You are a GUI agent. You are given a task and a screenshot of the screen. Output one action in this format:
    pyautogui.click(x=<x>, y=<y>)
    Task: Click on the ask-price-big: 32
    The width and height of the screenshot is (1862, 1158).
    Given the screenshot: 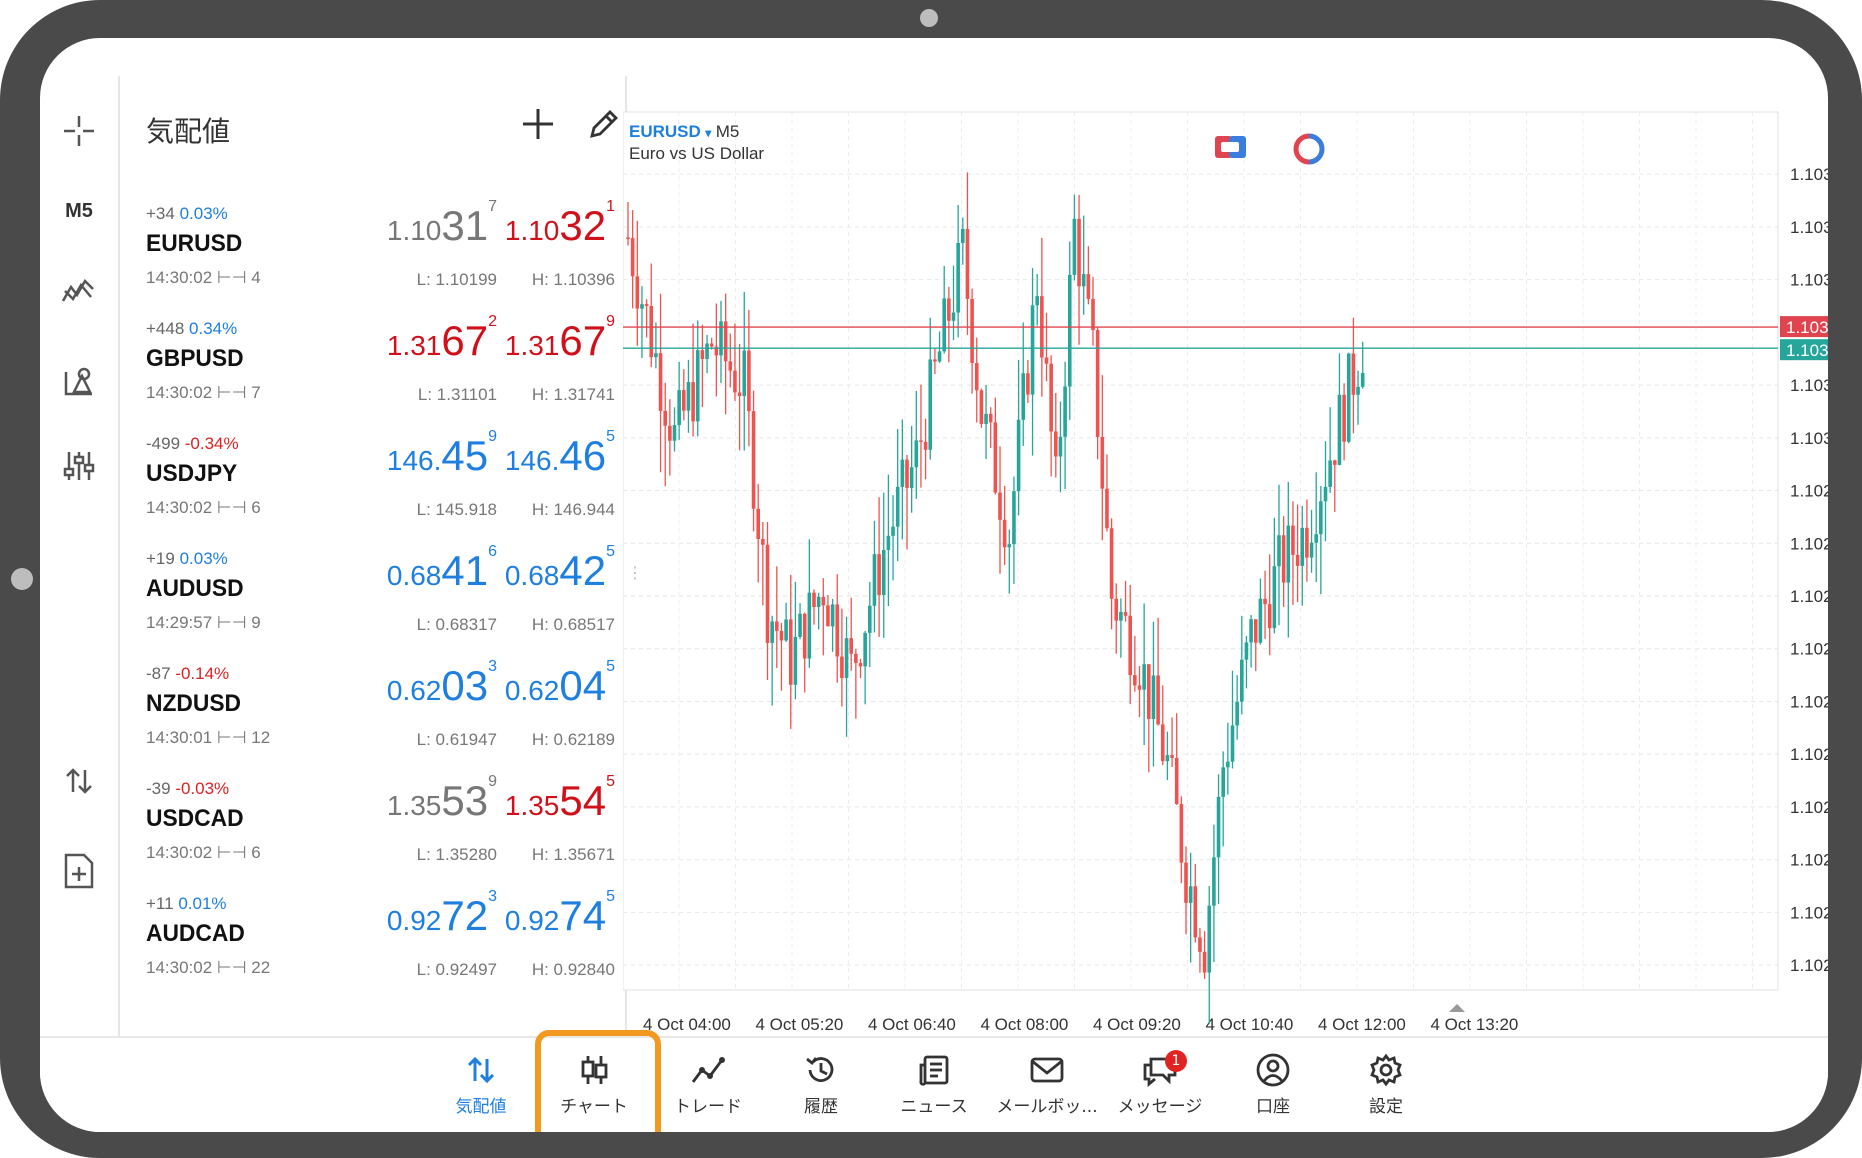 What is the action you would take?
    pyautogui.click(x=583, y=225)
    